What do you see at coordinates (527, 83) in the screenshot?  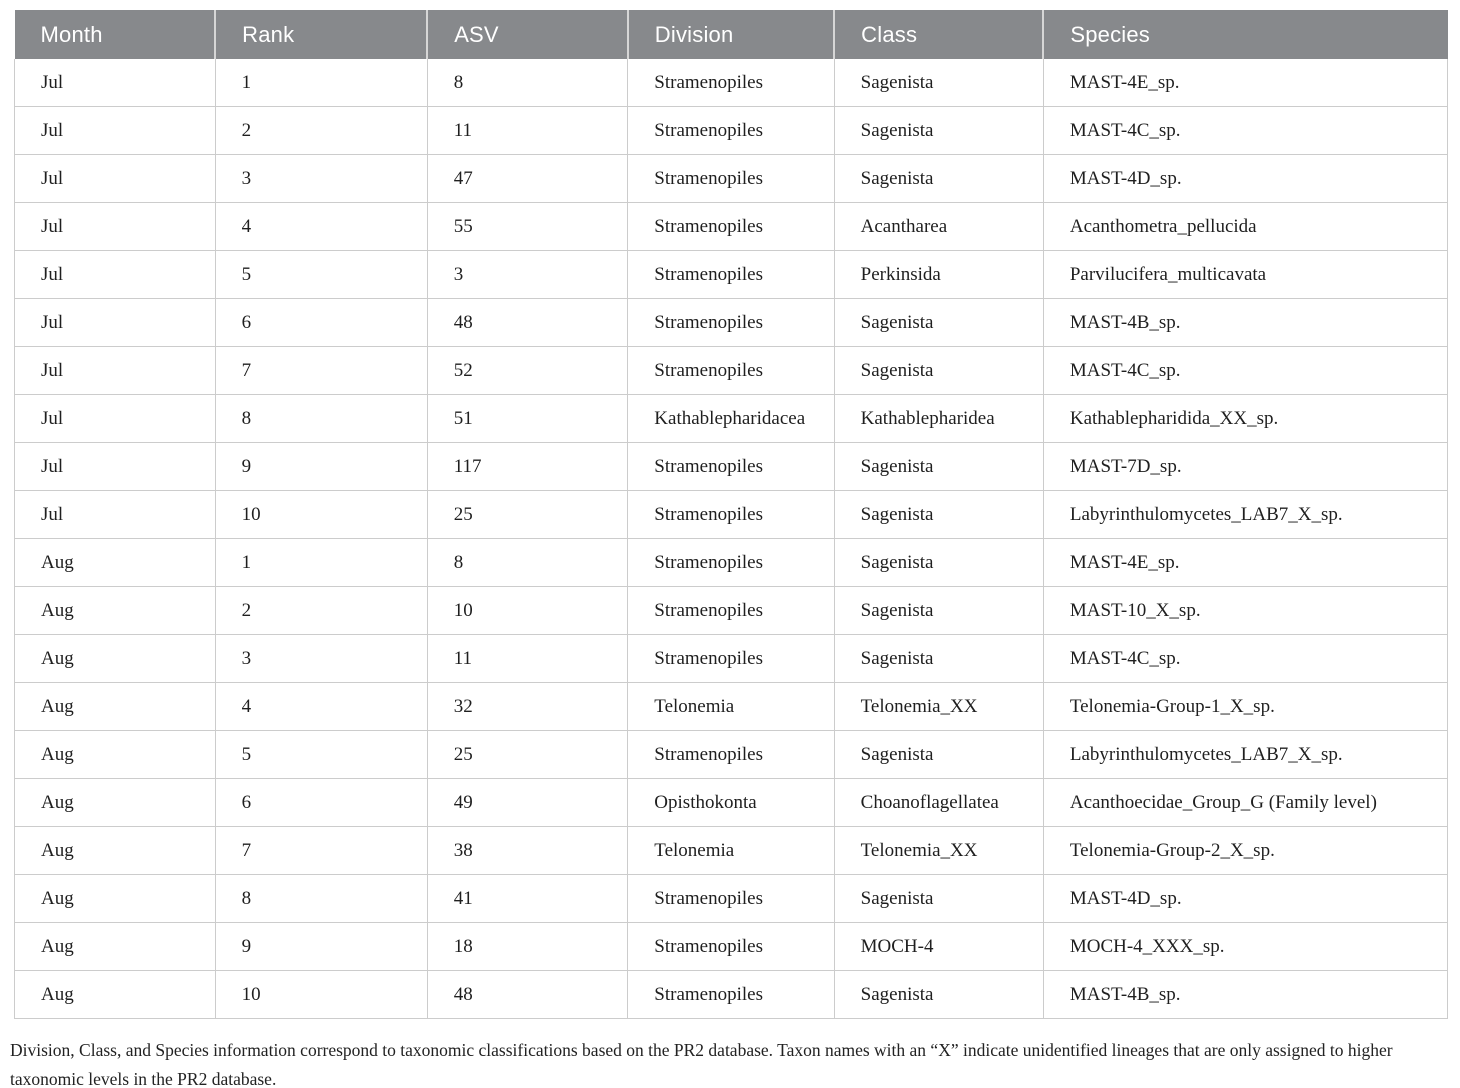 I see `cell-asv: 8` at bounding box center [527, 83].